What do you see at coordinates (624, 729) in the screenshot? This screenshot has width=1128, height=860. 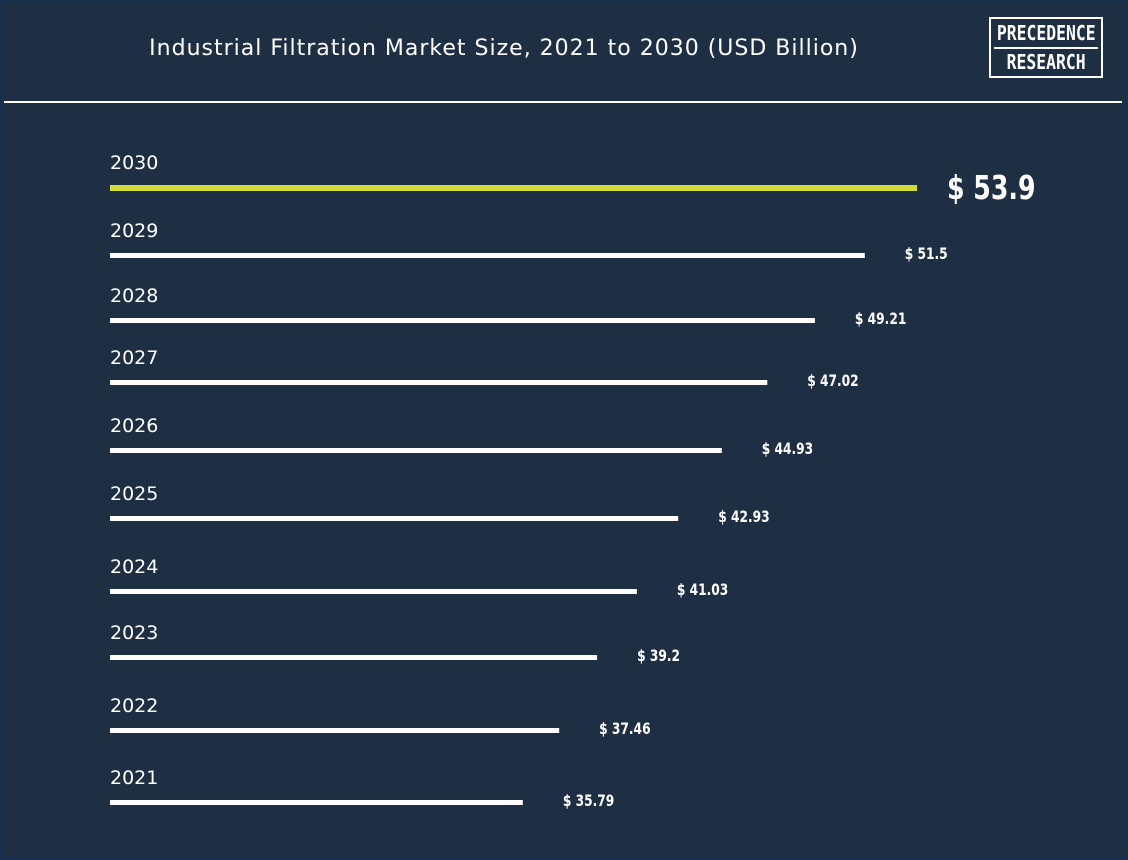 I see `value-label-2022: $ 37.46` at bounding box center [624, 729].